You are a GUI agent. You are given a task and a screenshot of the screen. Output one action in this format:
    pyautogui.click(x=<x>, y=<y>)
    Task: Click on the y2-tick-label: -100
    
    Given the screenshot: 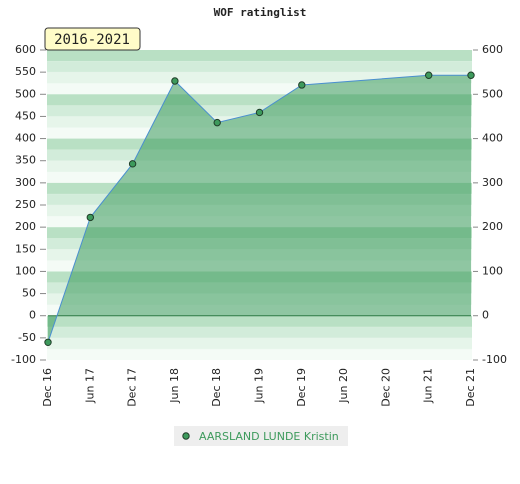 What is the action you would take?
    pyautogui.click(x=494, y=359)
    